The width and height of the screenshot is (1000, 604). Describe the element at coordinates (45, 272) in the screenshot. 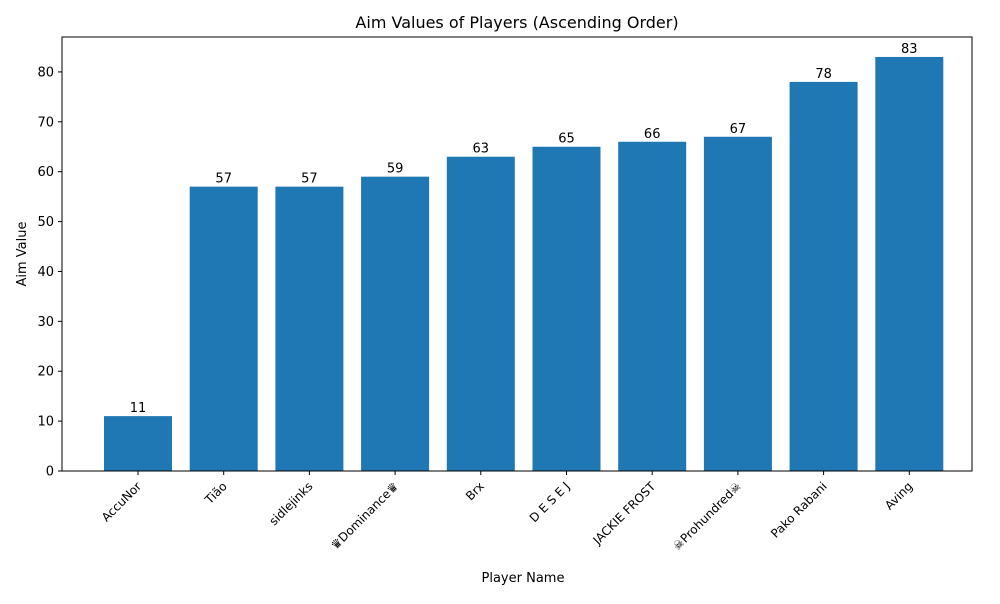

I see `y-tick-label: 40` at that location.